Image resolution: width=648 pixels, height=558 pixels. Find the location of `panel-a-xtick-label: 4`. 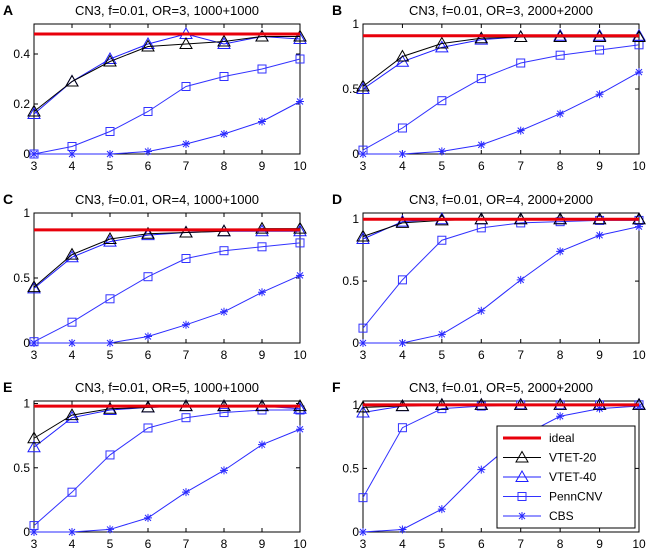

panel-a-xtick-label: 4 is located at coordinates (72, 166).